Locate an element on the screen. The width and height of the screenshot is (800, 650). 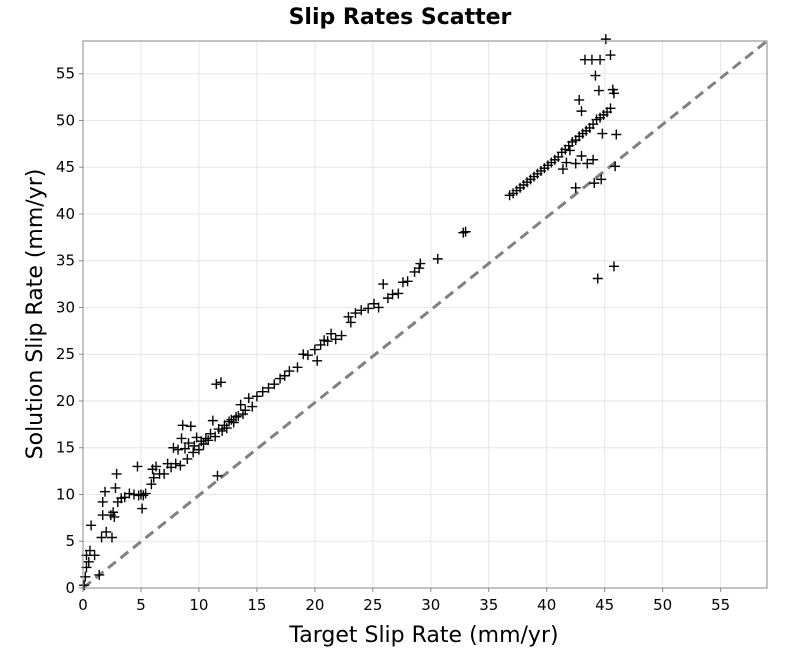
x-tick-label: 45 is located at coordinates (604, 605).